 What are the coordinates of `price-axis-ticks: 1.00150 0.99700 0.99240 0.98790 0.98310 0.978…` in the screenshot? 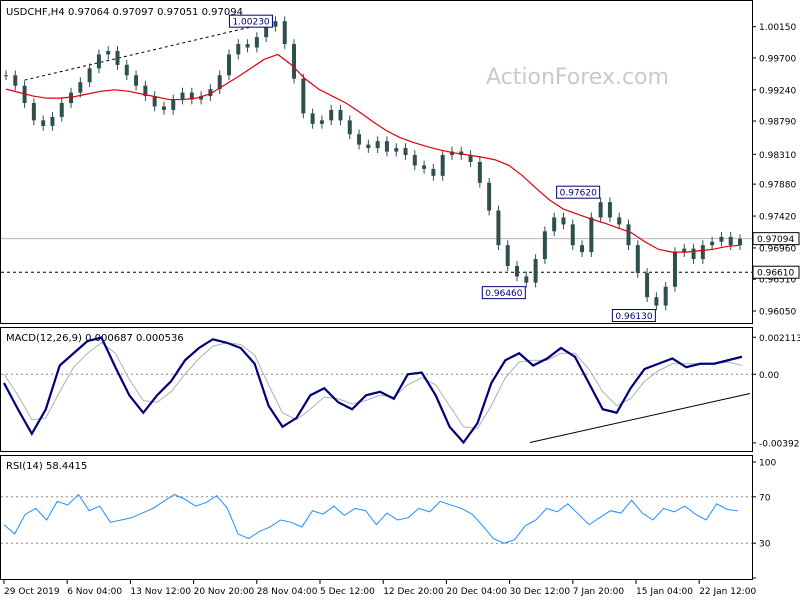 It's located at (774, 170).